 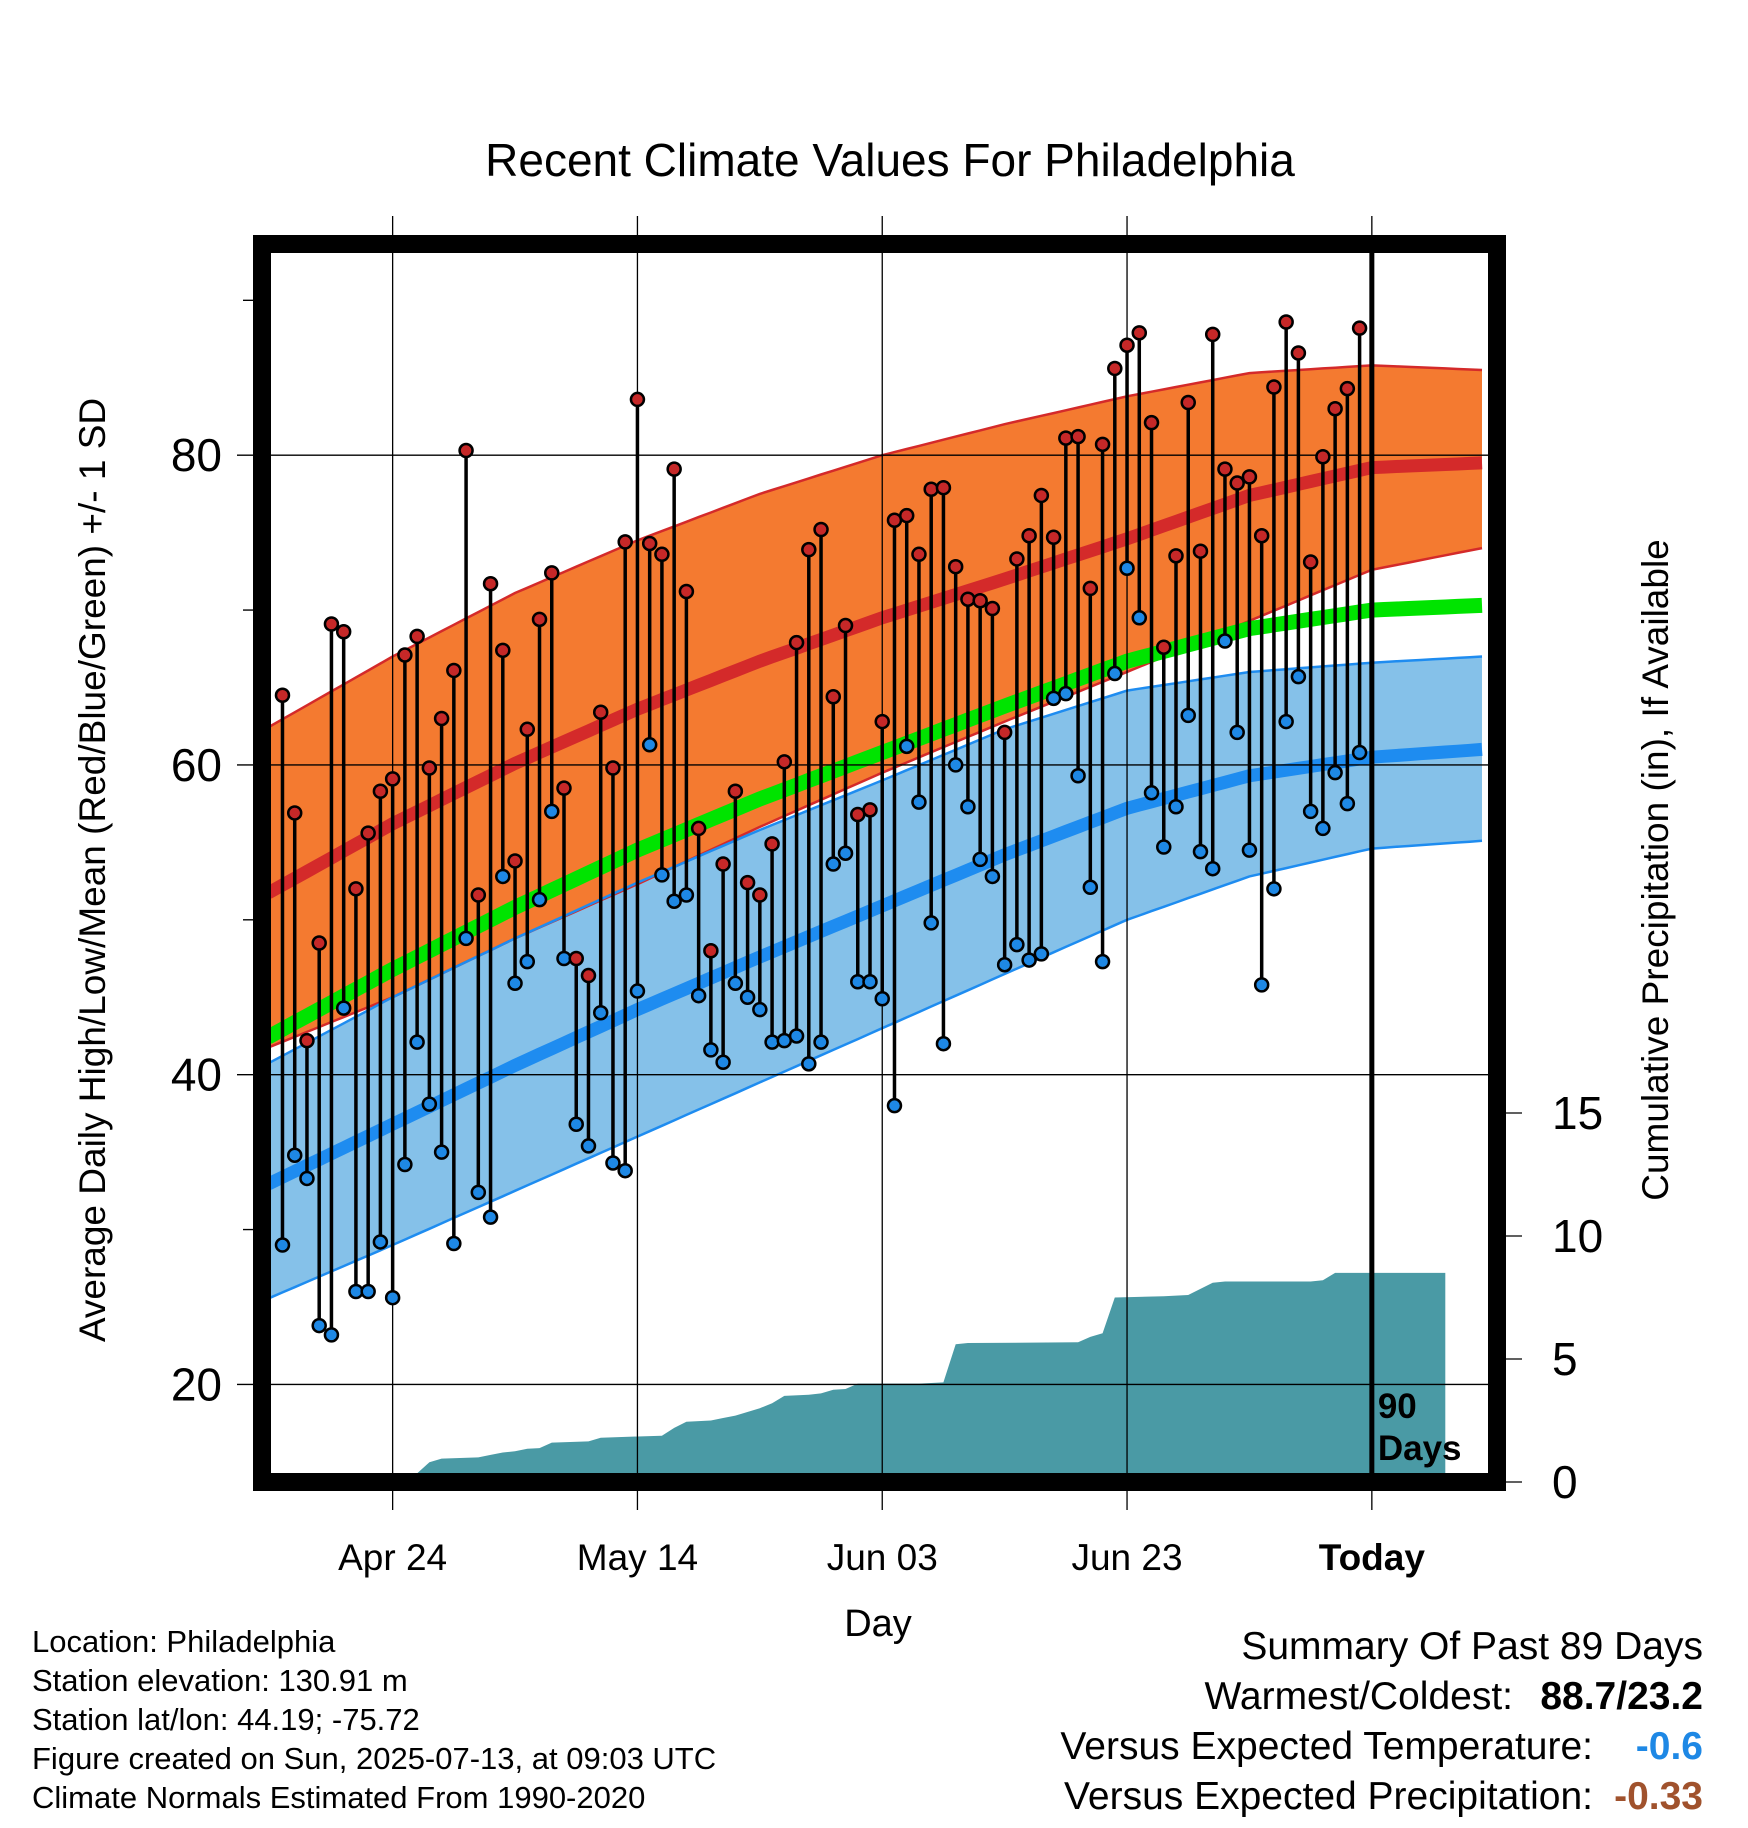 I want to click on y-tick-label: 20, so click(x=196, y=1384).